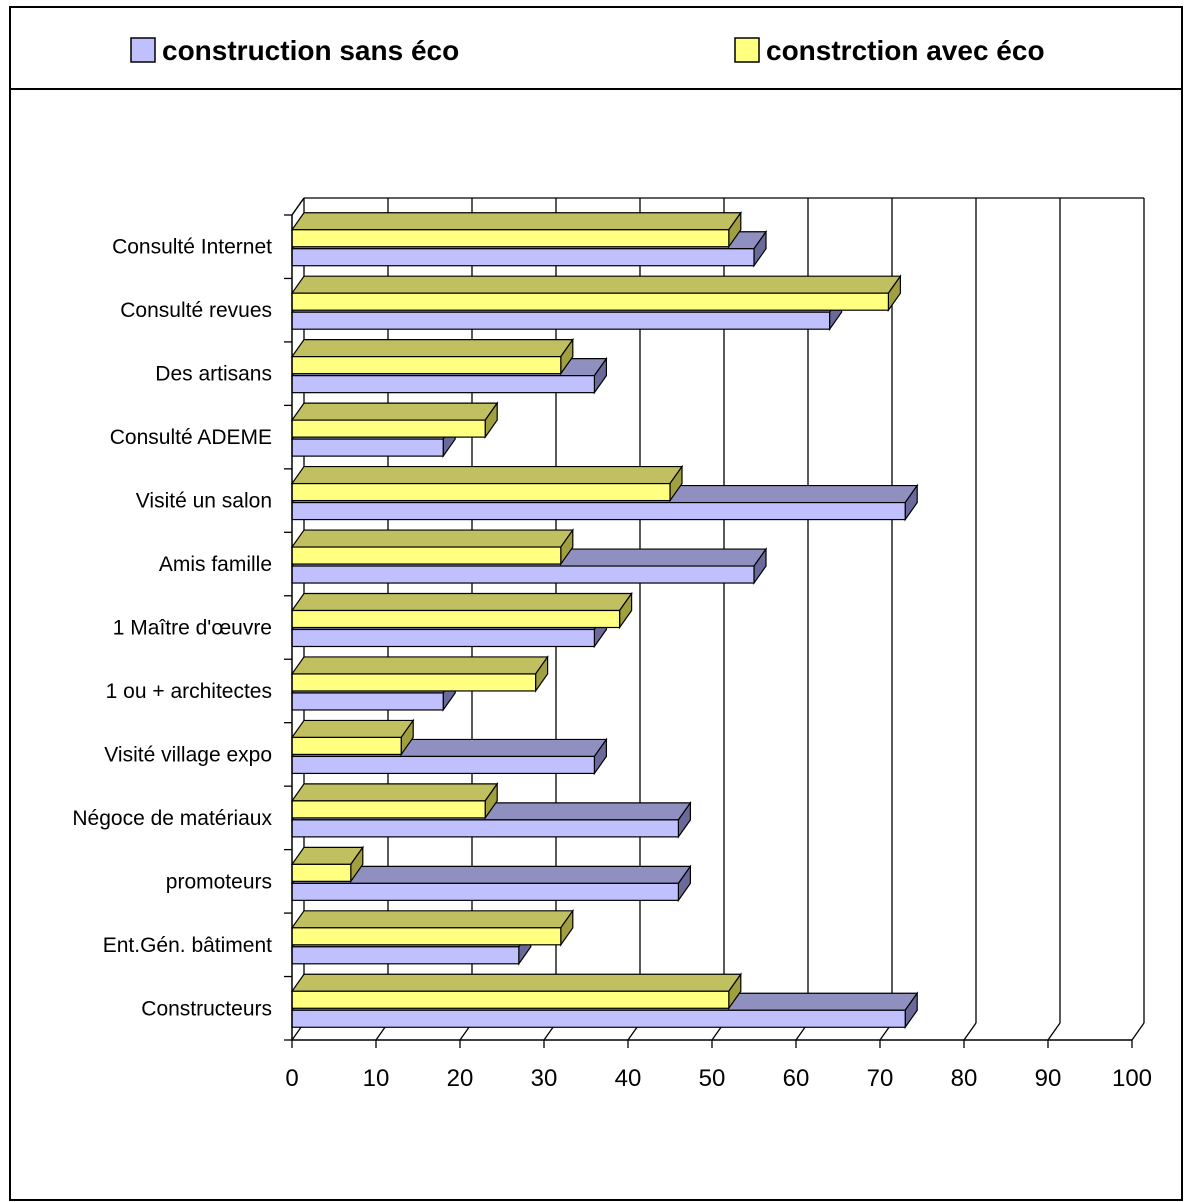 The image size is (1184, 1202). Describe the element at coordinates (192, 247) in the screenshot. I see `category-label-0: Consulté Internet` at that location.